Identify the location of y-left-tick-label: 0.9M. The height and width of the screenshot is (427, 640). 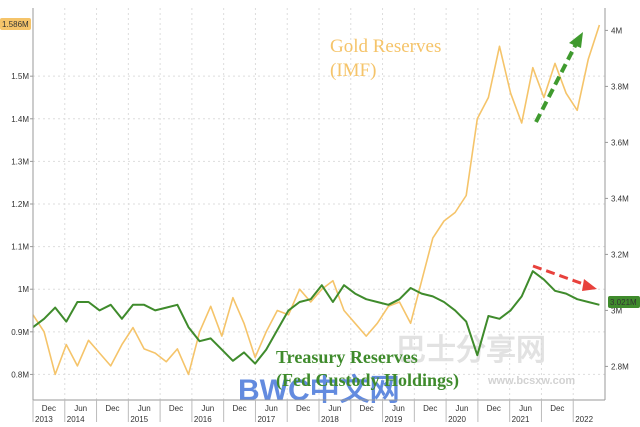
(20, 332).